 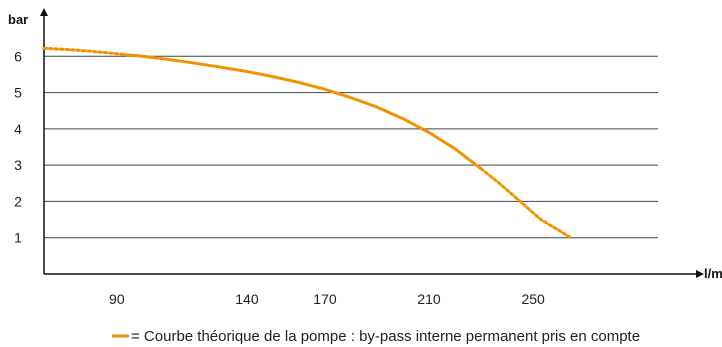 What do you see at coordinates (117, 299) in the screenshot?
I see `x-tick-label-90: 90` at bounding box center [117, 299].